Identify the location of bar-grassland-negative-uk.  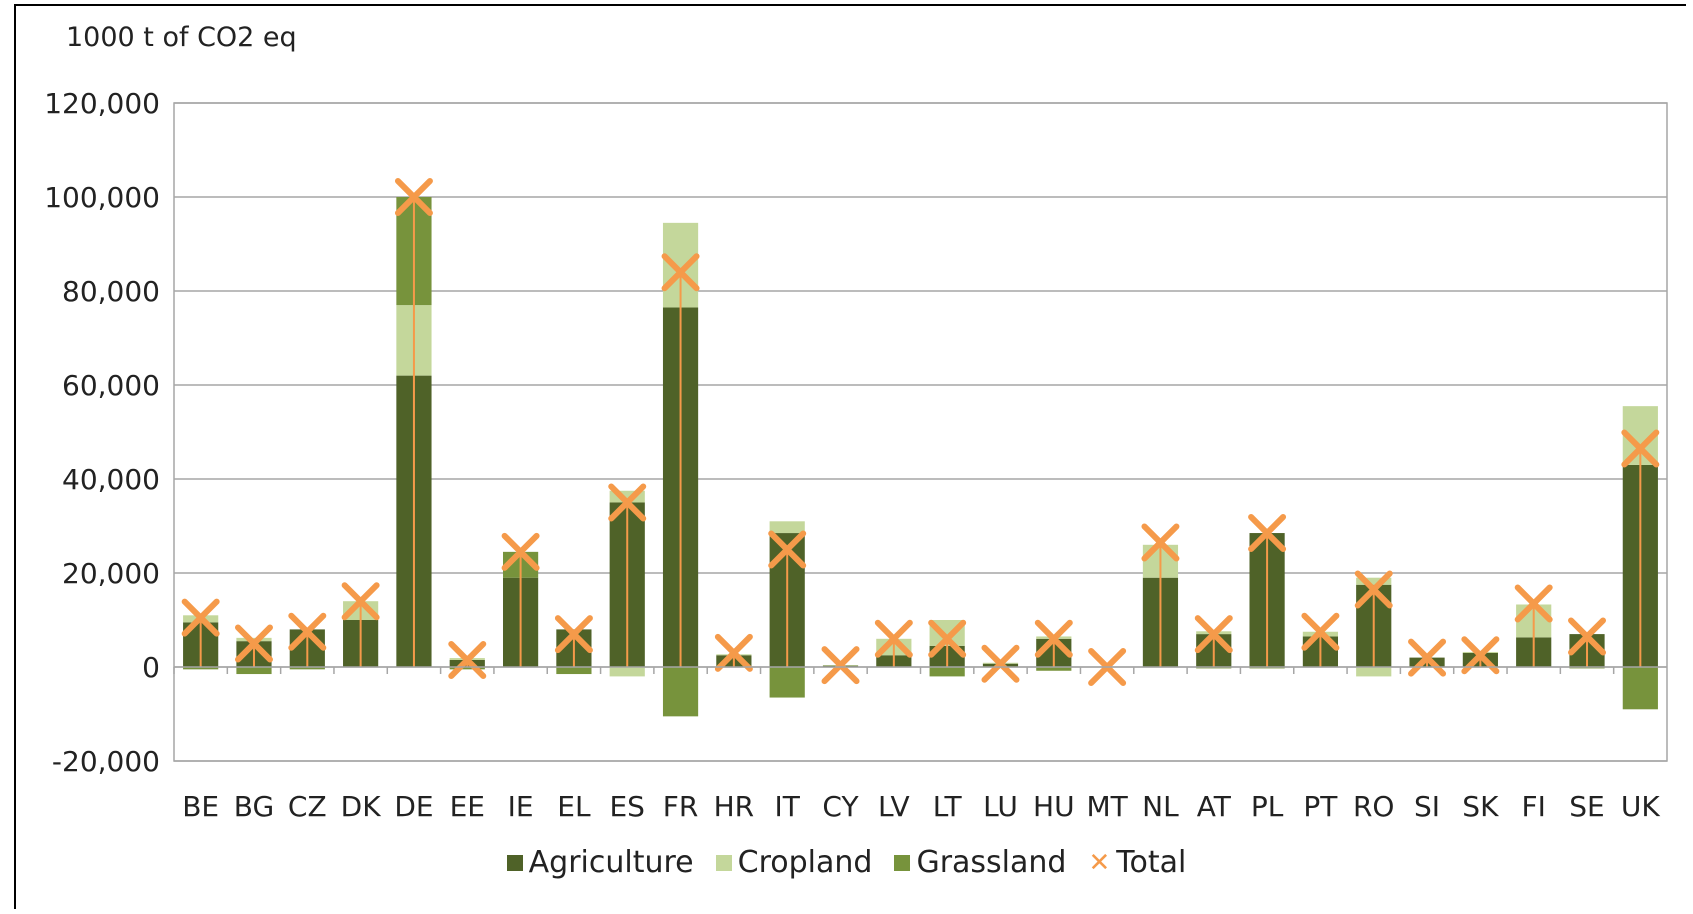
(1640, 688).